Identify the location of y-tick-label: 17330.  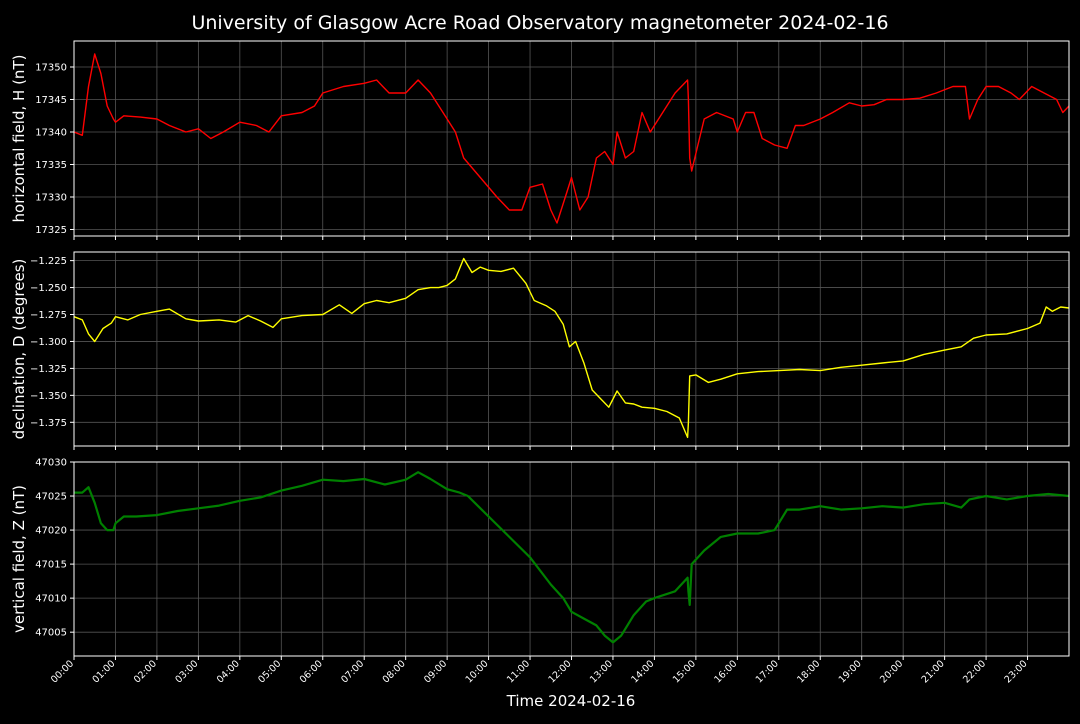
(51, 198).